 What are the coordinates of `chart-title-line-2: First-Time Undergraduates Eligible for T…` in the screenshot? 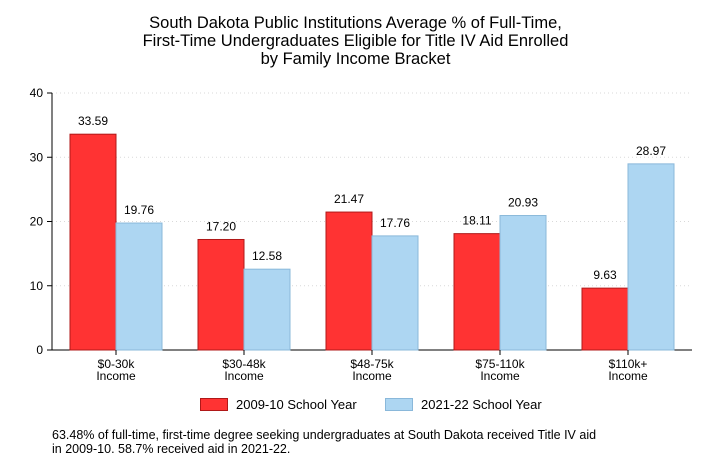 It's located at (355, 41).